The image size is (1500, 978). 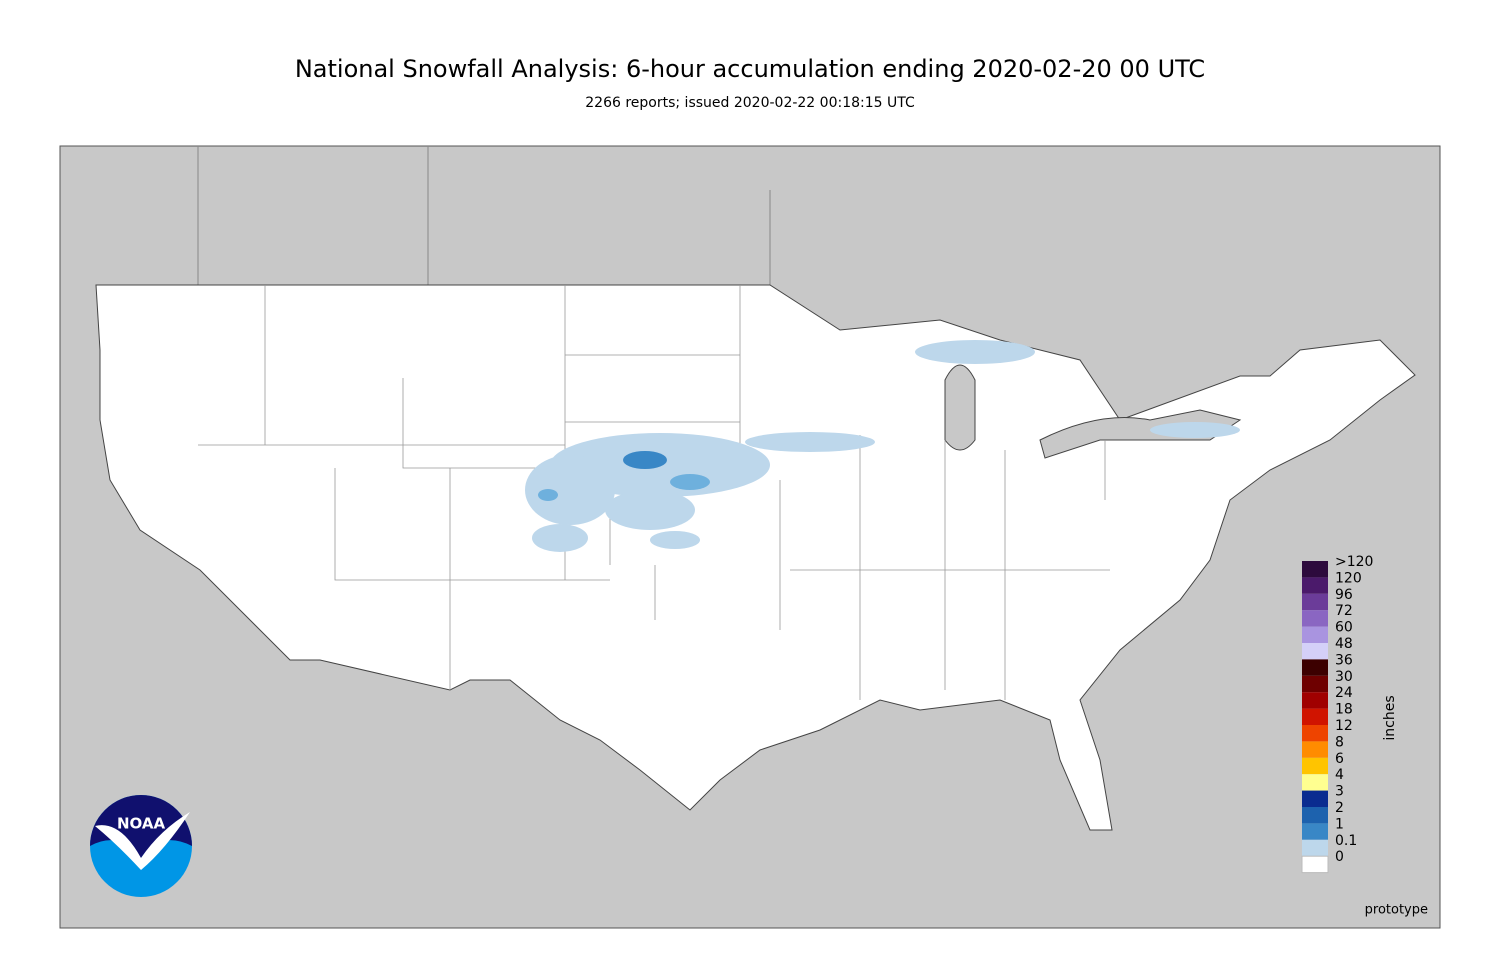 I want to click on lake-michigan, so click(x=960, y=407).